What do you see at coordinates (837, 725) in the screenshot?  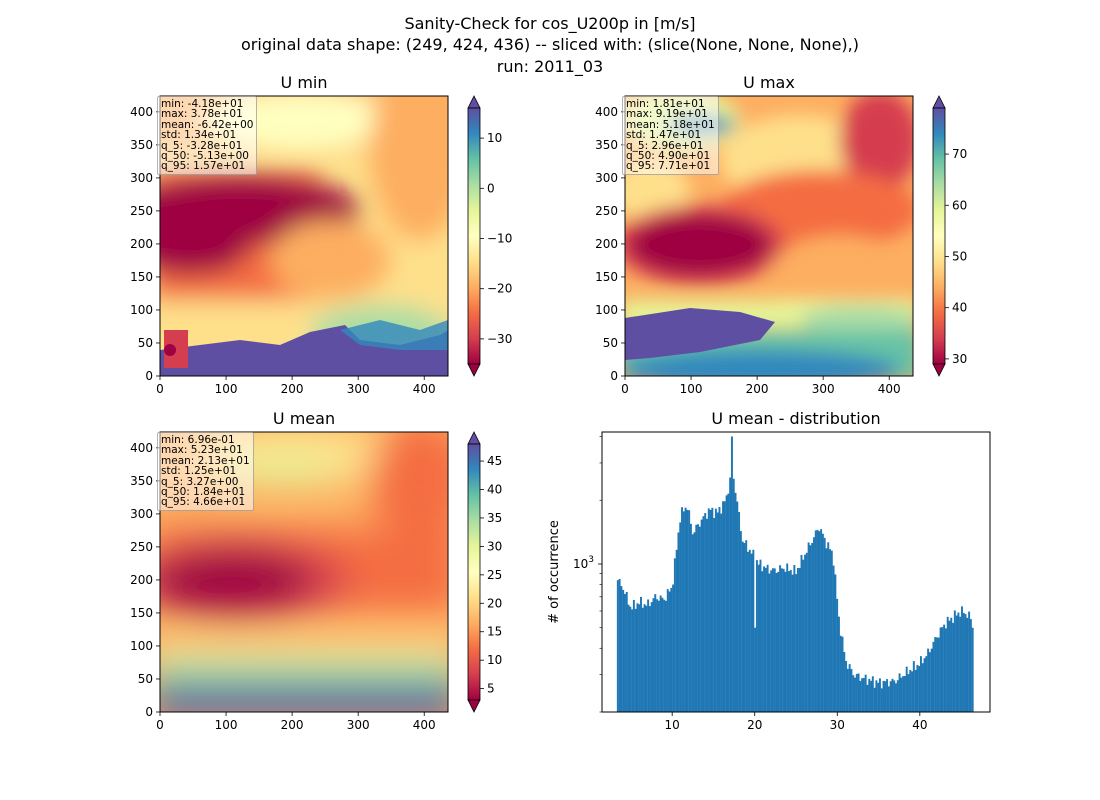 I see `x-tick-label: 30` at bounding box center [837, 725].